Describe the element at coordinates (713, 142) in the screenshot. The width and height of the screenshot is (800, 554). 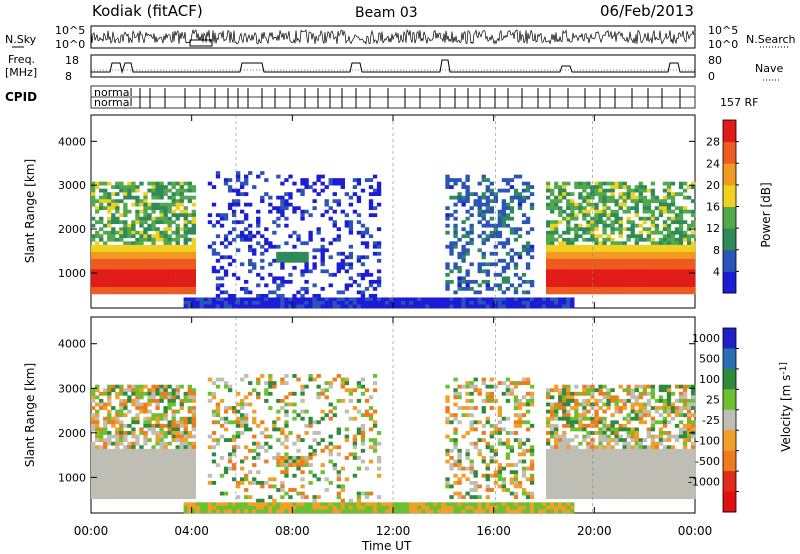
I see `power-colorbar-tick: 28` at that location.